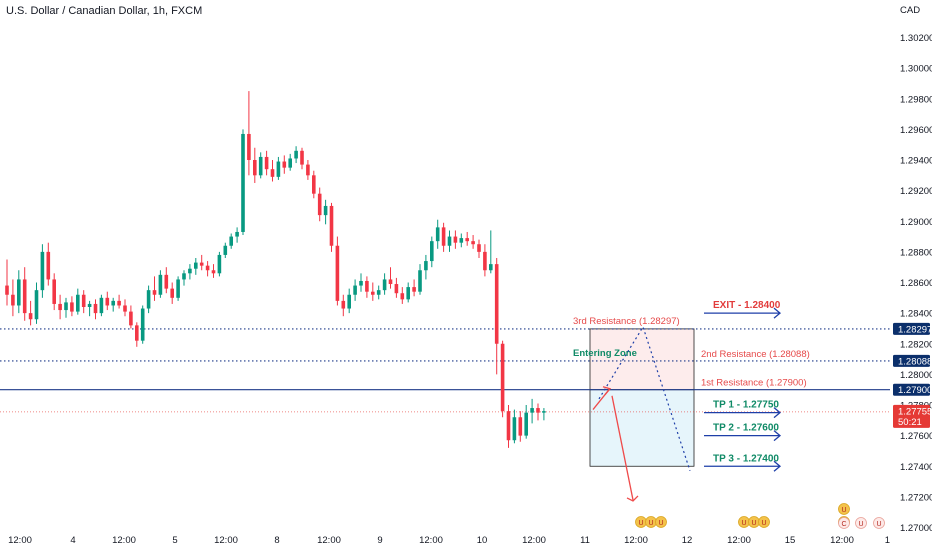 The height and width of the screenshot is (550, 932). Describe the element at coordinates (687, 540) in the screenshot. I see `x-tick-label: 12` at that location.